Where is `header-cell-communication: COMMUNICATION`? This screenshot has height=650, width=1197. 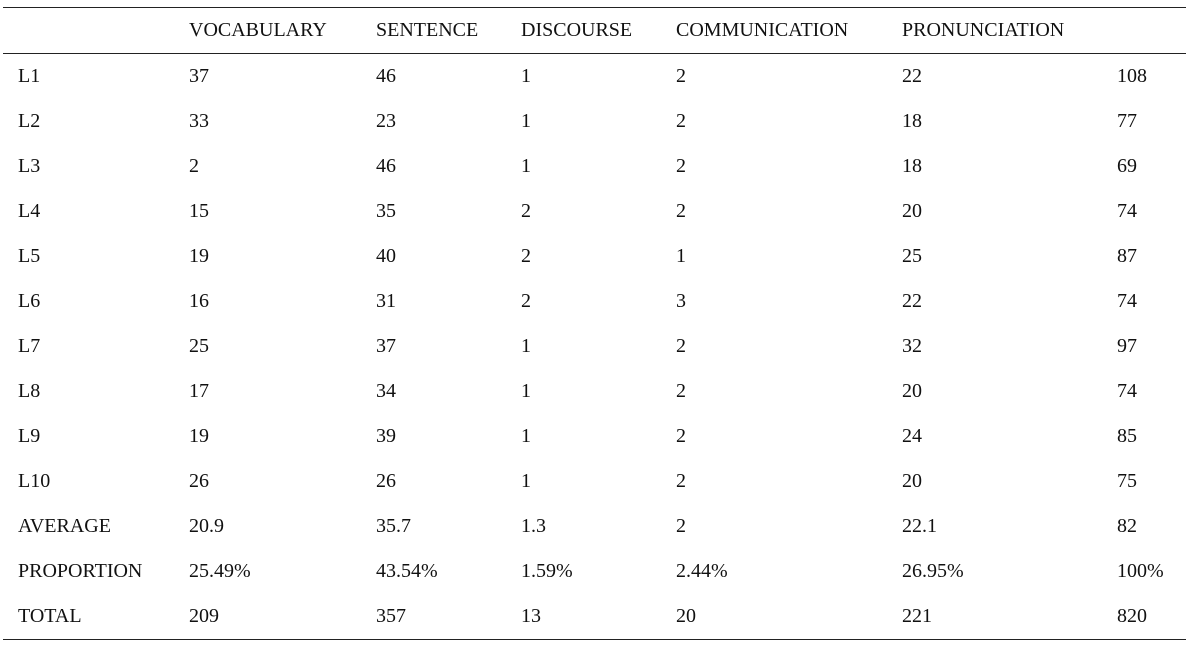 header-cell-communication: COMMUNICATION is located at coordinates (762, 30).